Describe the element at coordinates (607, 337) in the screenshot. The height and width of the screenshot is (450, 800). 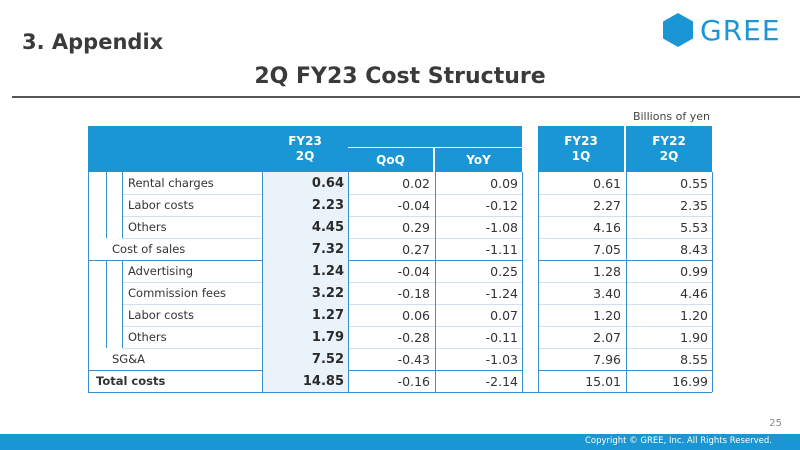
I see `cell-fy23-1q: 2.07` at that location.